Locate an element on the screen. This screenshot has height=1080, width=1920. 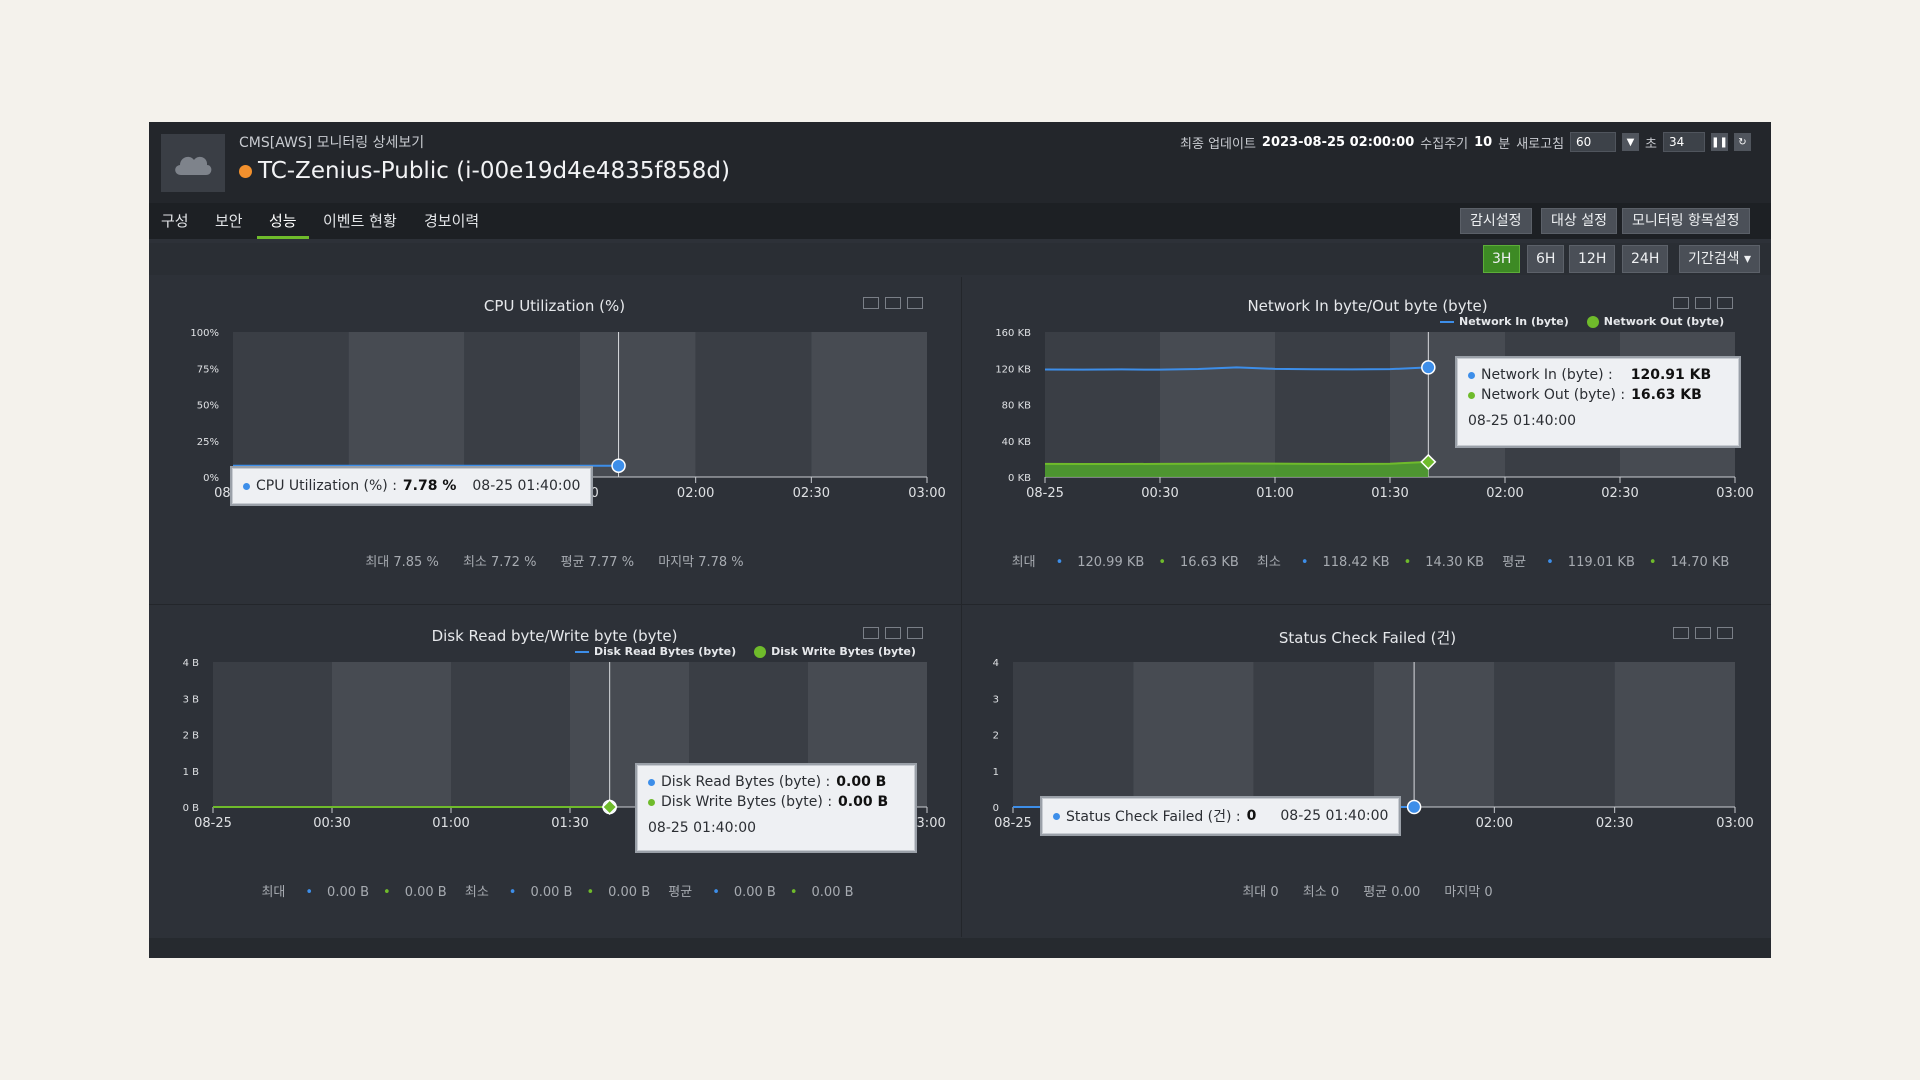
refresh-label: 새로고침 is located at coordinates (1540, 144).